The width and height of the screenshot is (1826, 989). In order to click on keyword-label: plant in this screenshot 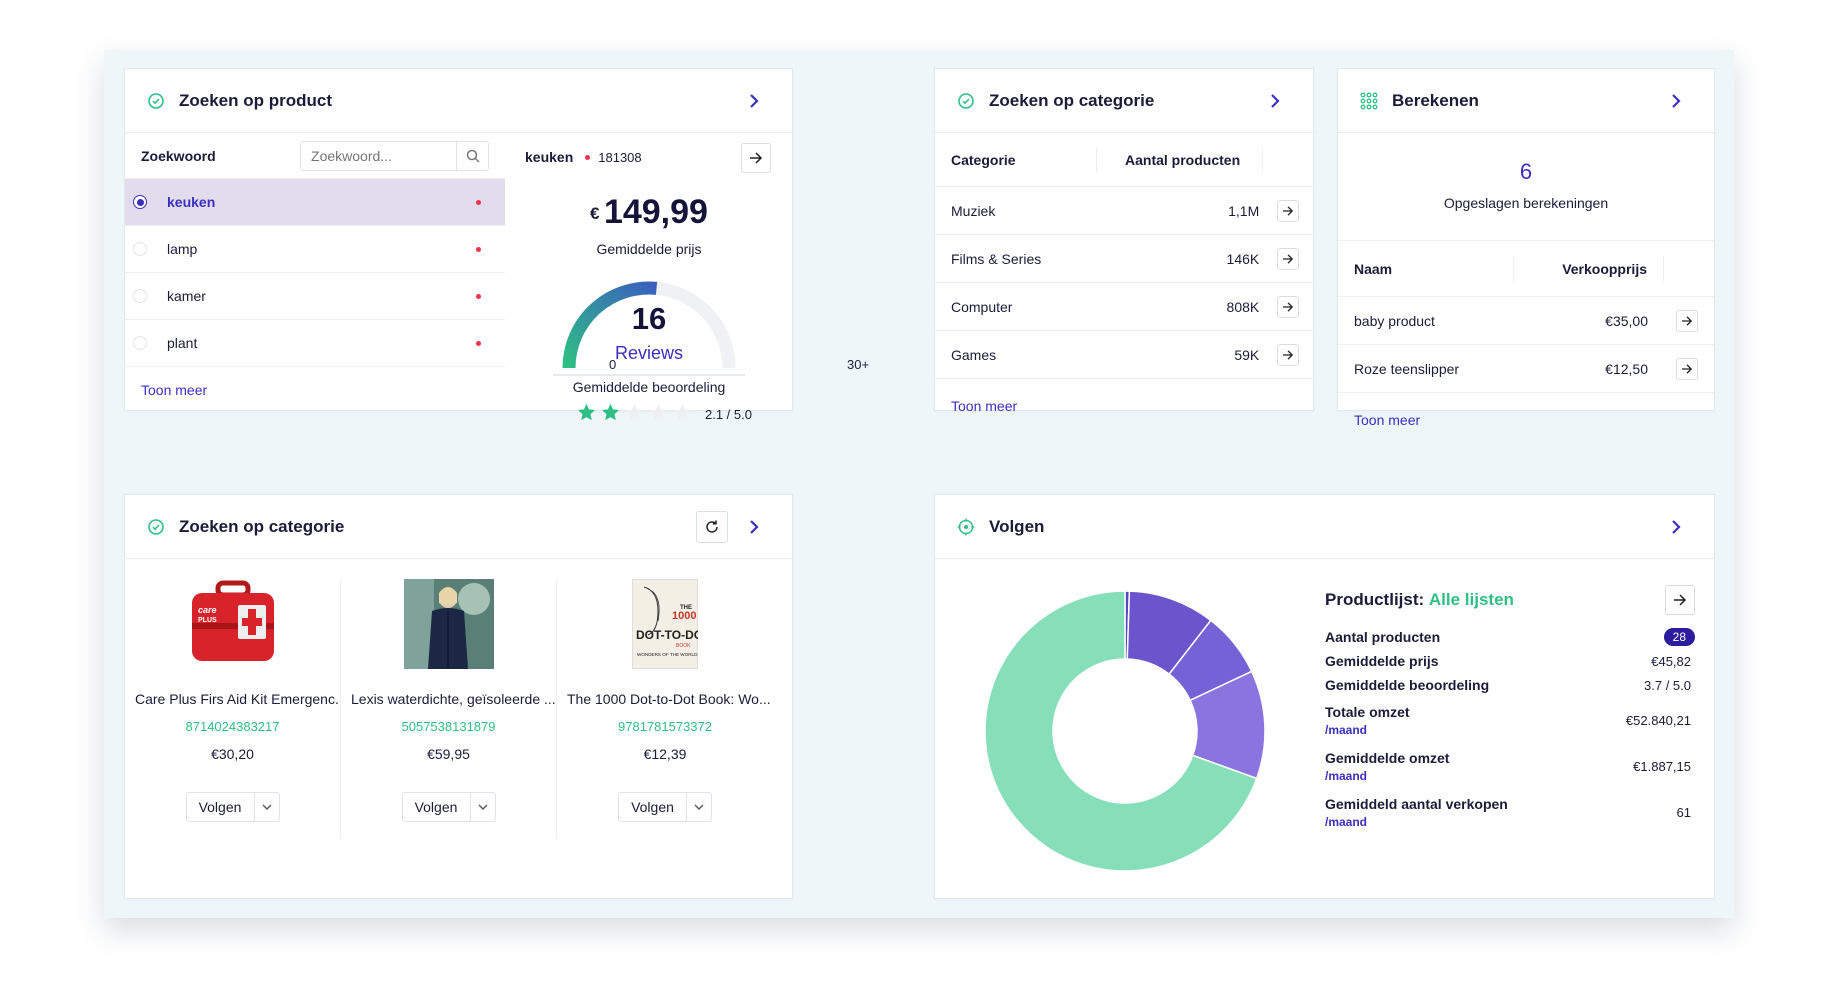, I will do `click(182, 343)`.